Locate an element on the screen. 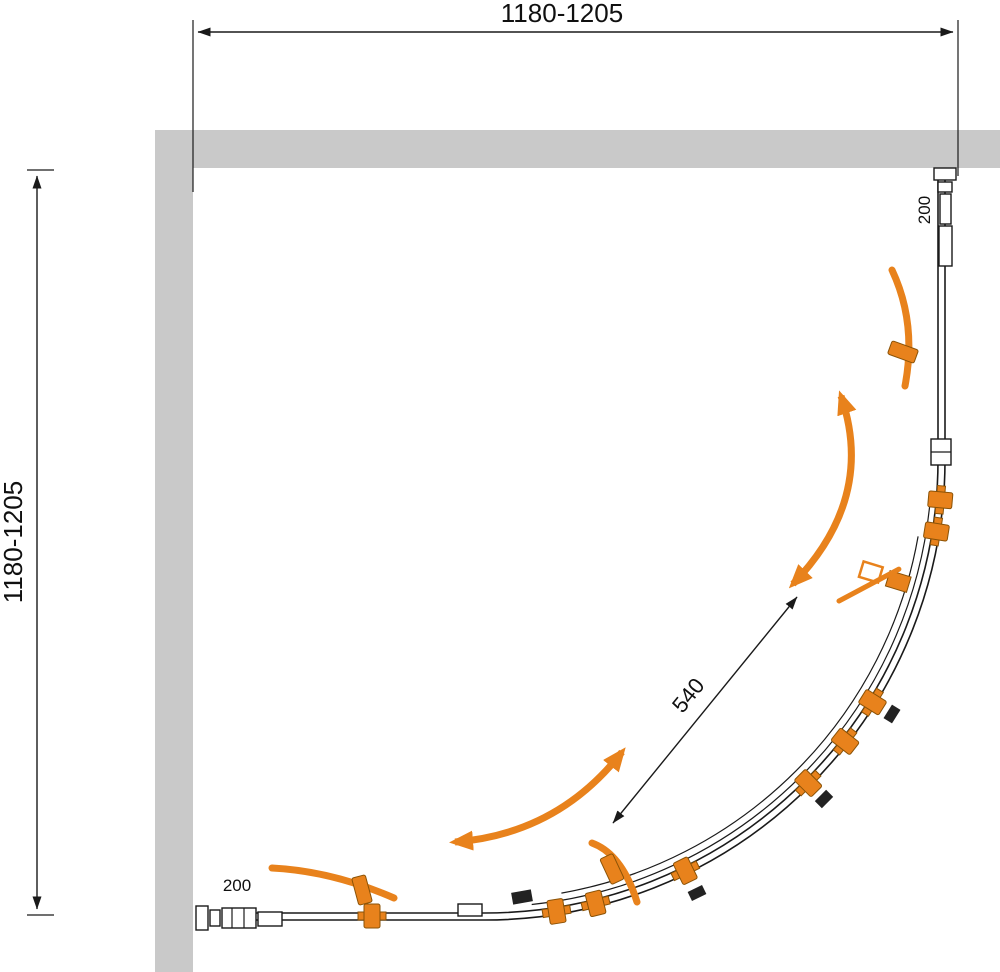  dimension-line is located at coordinates (705, 710).